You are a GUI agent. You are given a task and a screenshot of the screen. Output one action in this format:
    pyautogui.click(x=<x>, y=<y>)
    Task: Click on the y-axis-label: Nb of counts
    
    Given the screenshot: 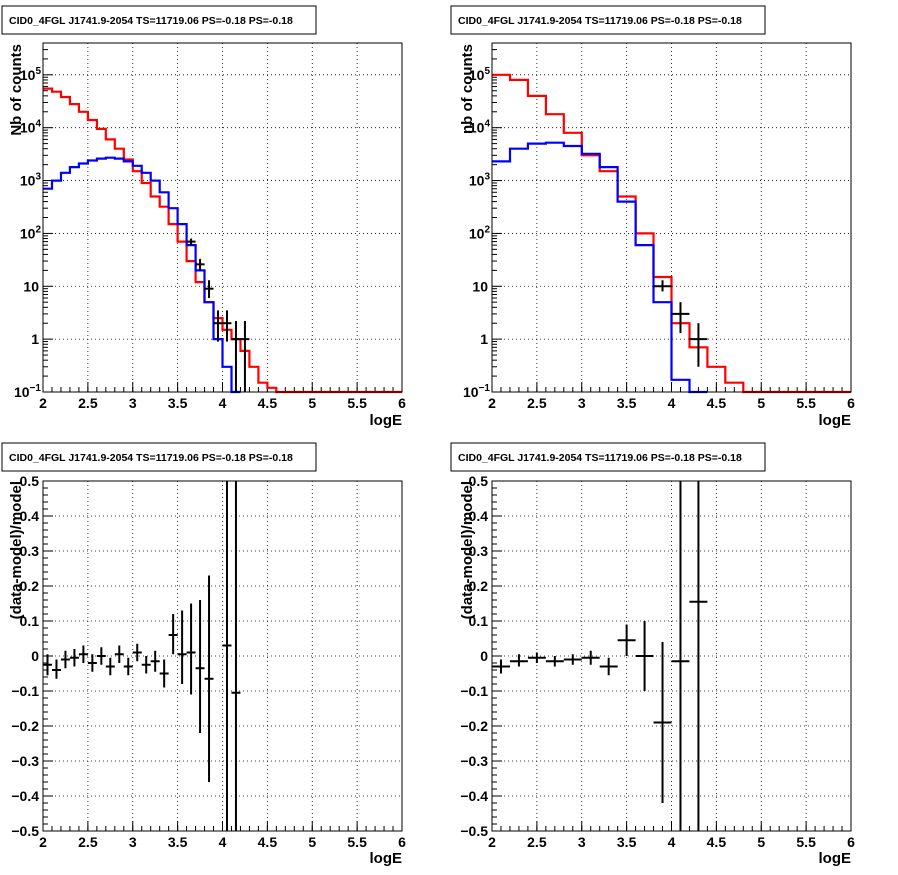 What is the action you would take?
    pyautogui.click(x=16, y=90)
    